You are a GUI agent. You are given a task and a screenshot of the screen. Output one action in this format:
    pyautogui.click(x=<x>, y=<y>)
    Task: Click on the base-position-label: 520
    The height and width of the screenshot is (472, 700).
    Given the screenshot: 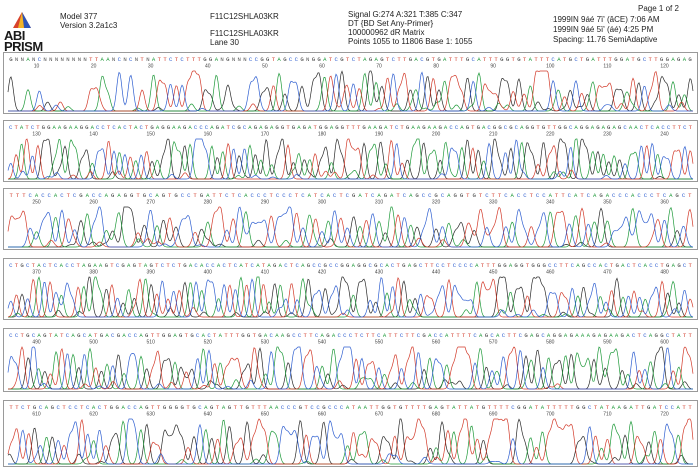 What is the action you would take?
    pyautogui.click(x=208, y=343)
    